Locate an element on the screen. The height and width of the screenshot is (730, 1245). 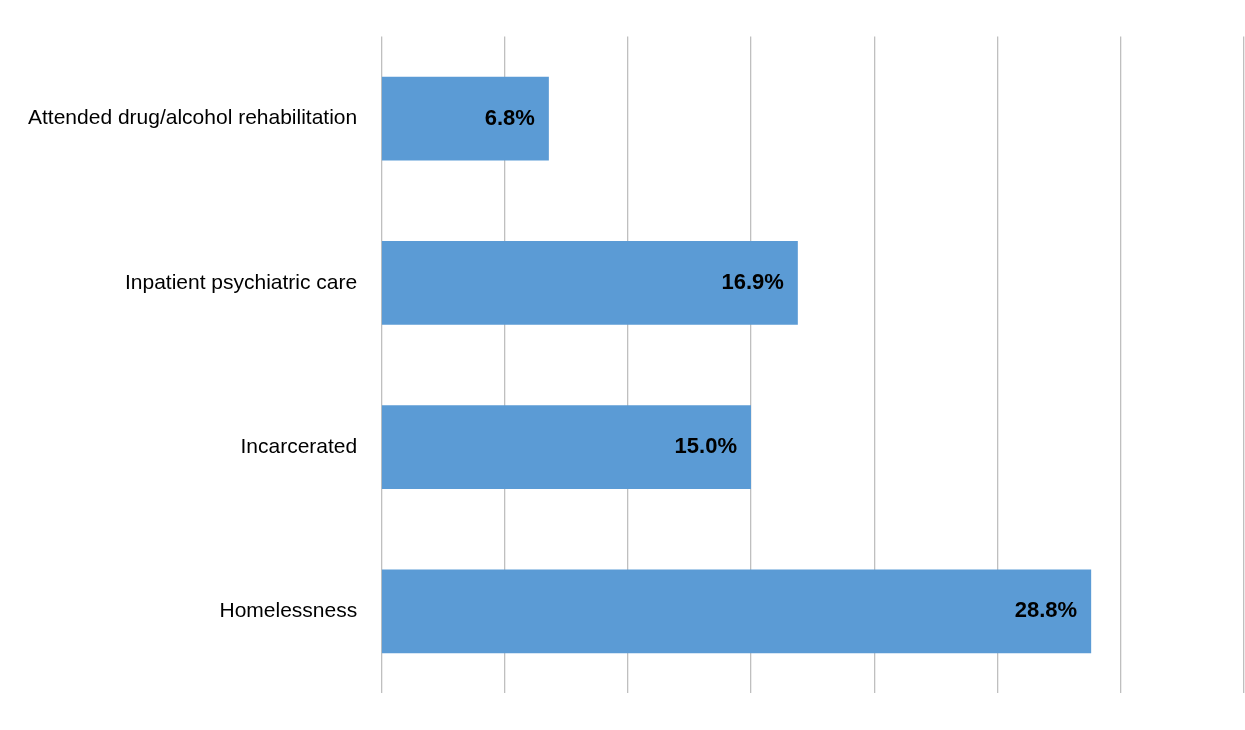
data-label: 6.8% is located at coordinates (509, 117).